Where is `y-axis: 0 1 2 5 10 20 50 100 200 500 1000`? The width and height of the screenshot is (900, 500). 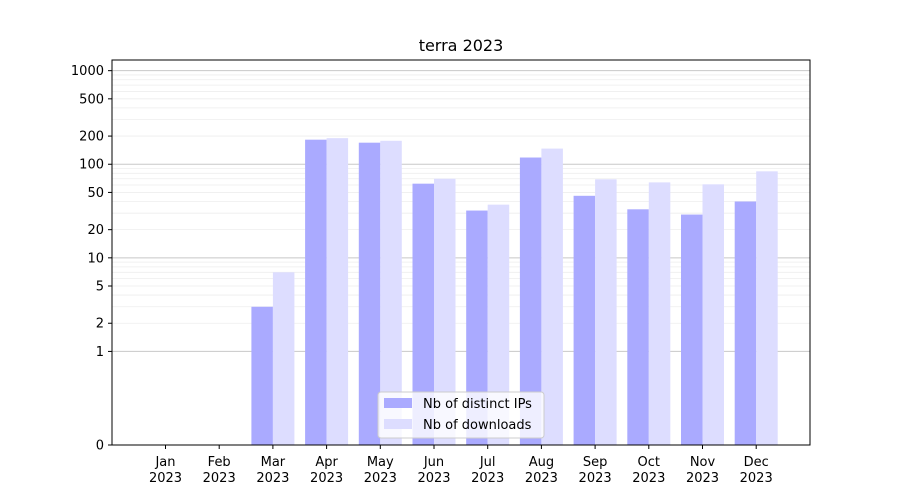 y-axis: 0 1 2 5 10 20 50 100 200 500 1000 is located at coordinates (91, 259).